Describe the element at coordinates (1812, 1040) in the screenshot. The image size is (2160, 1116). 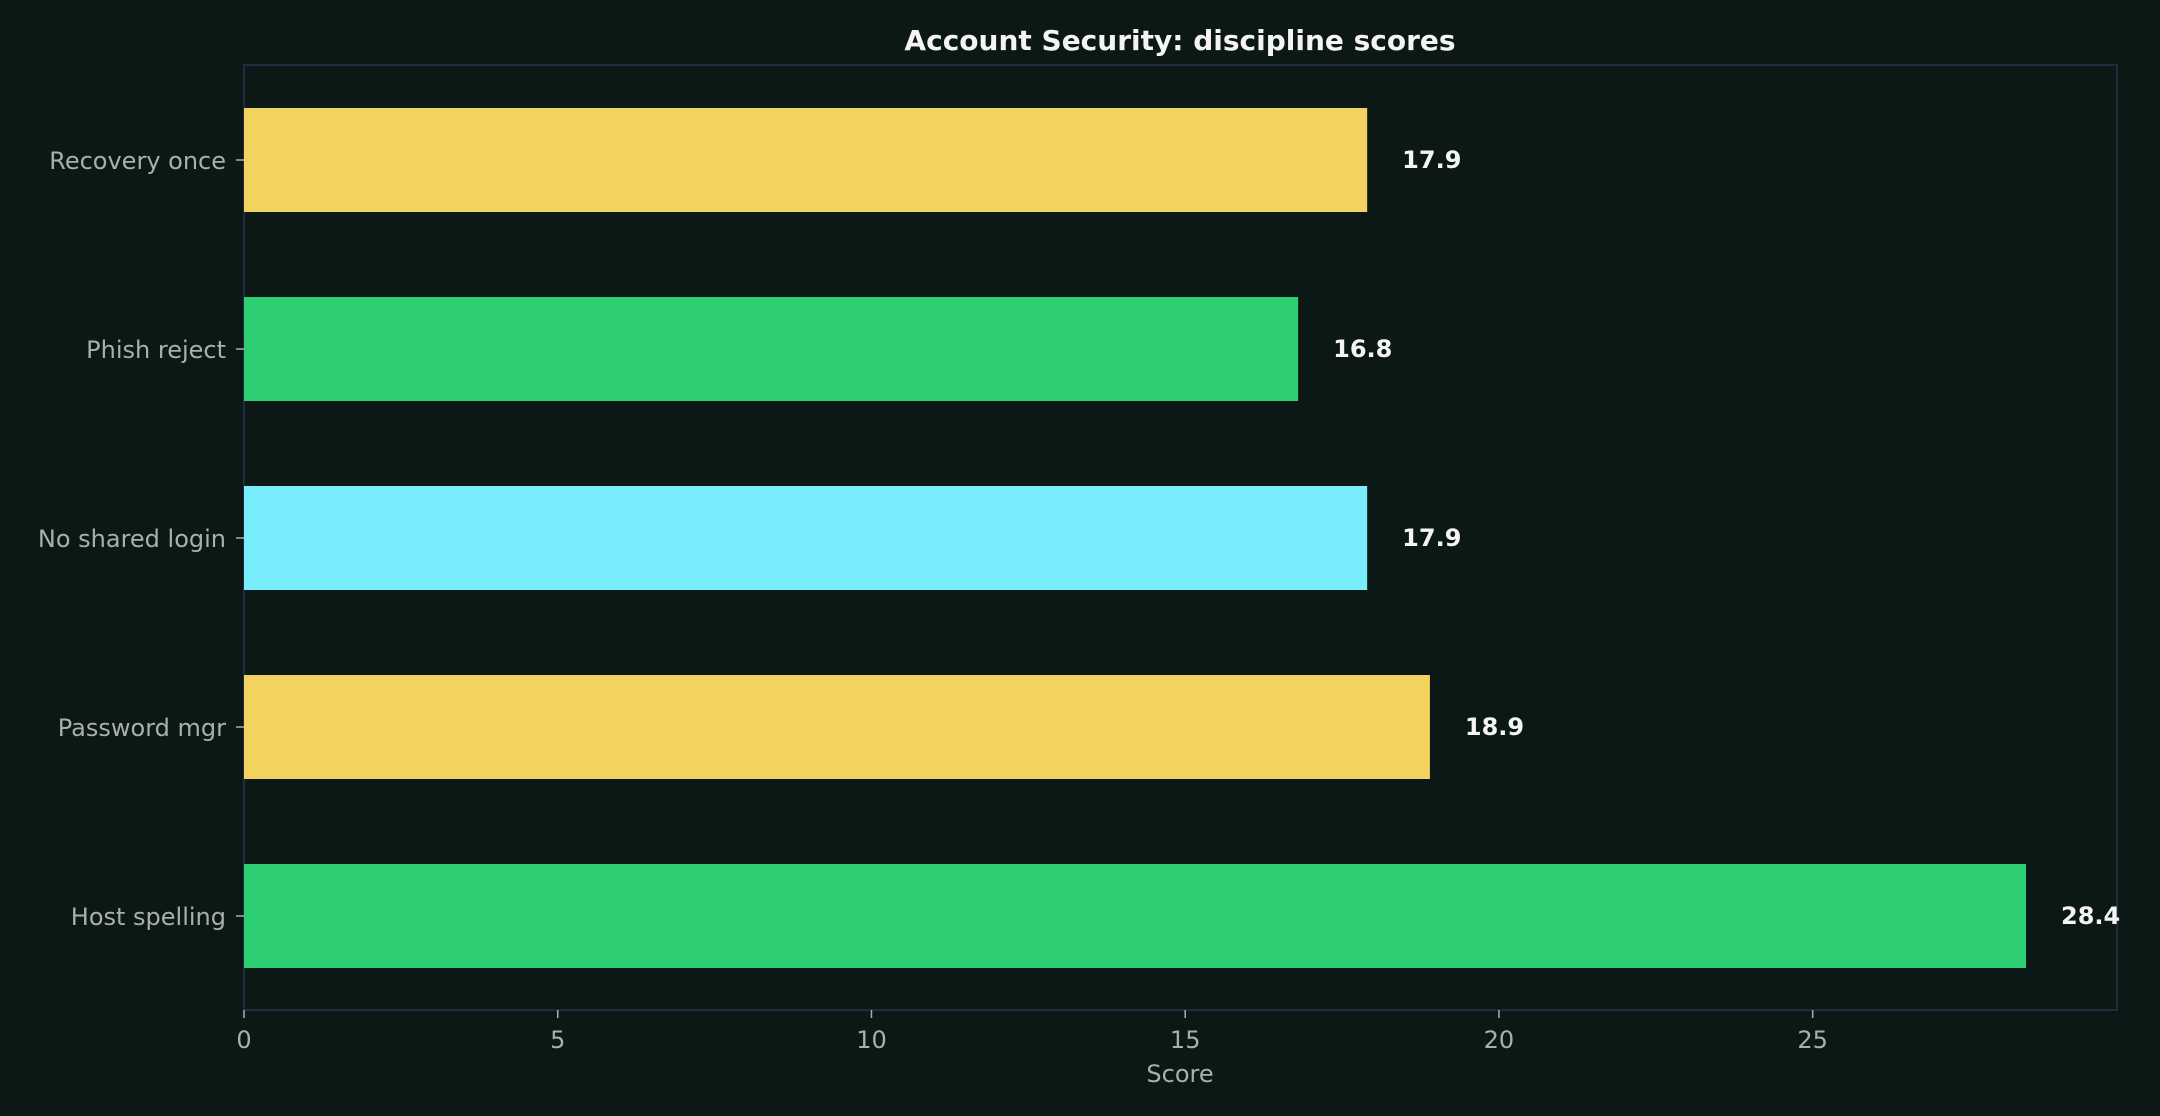
I see `x-tick-label: 25` at that location.